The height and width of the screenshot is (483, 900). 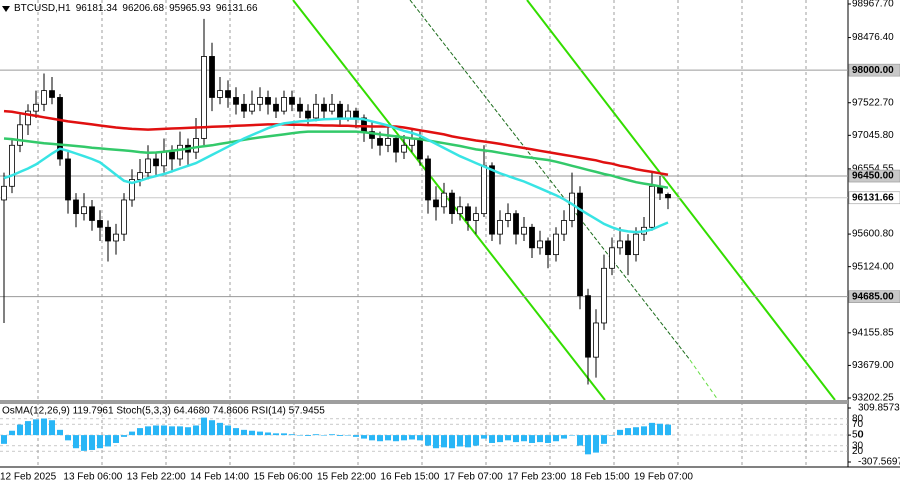 What do you see at coordinates (600, 477) in the screenshot?
I see `x-tick-label: 18 Feb 15:00` at bounding box center [600, 477].